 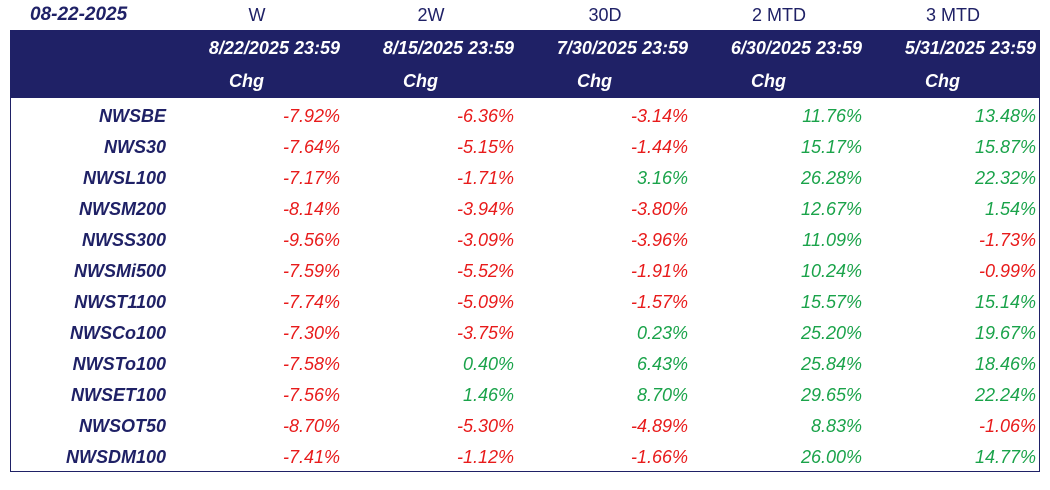 I want to click on change-cell: -7.64%, so click(x=311, y=147).